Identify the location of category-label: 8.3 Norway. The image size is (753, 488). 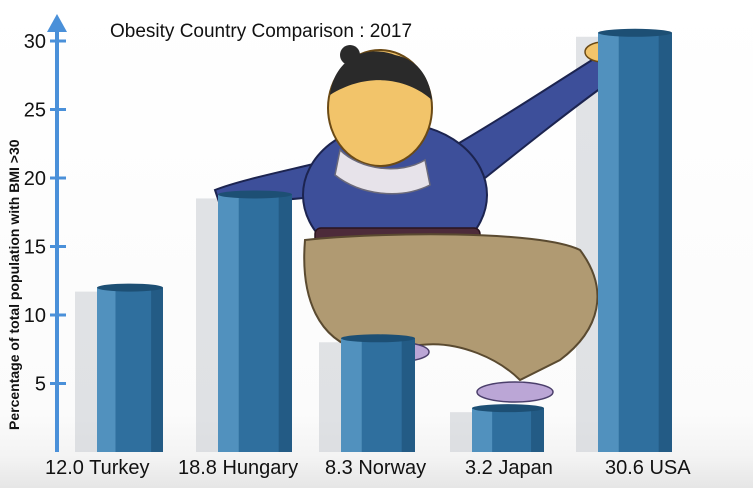
(375, 468).